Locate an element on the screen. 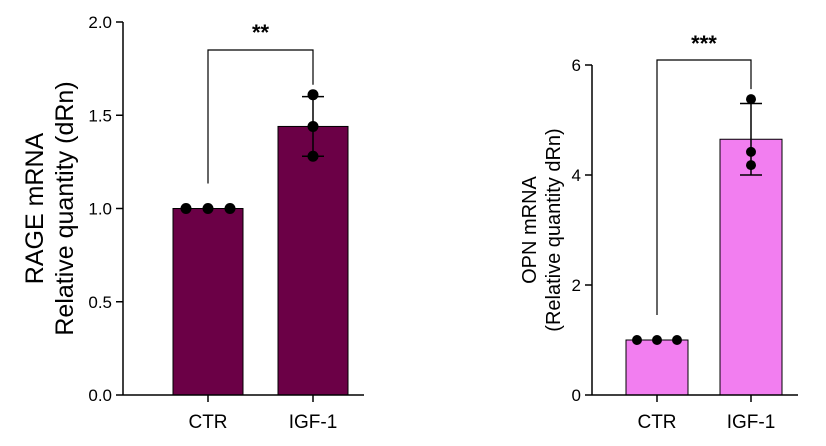 The image size is (826, 446). y-axis-label: RAGE mRNARelative quantity (dRn) is located at coordinates (50, 208).